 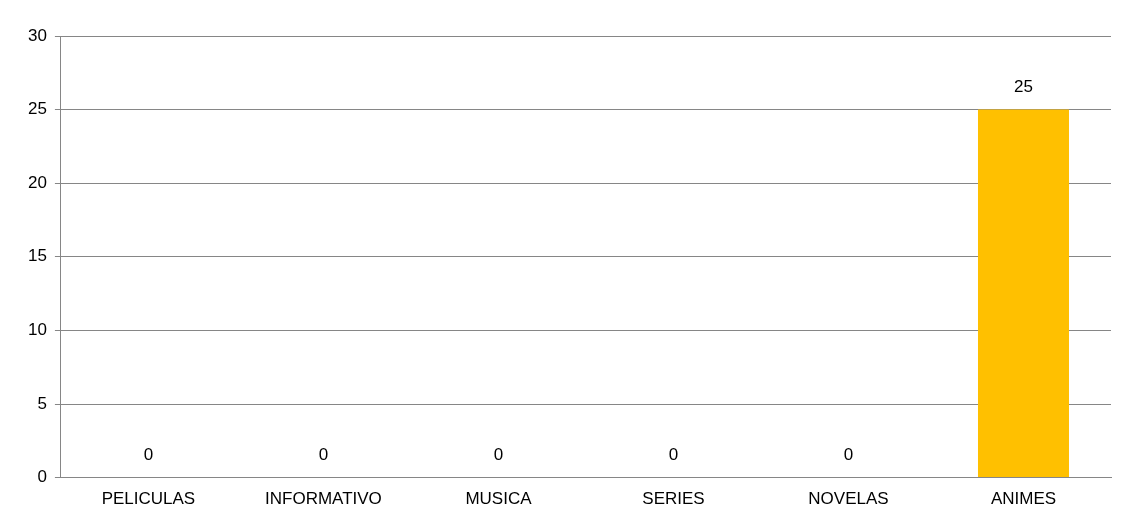 I want to click on x-tick-label: SERIES, so click(x=673, y=499).